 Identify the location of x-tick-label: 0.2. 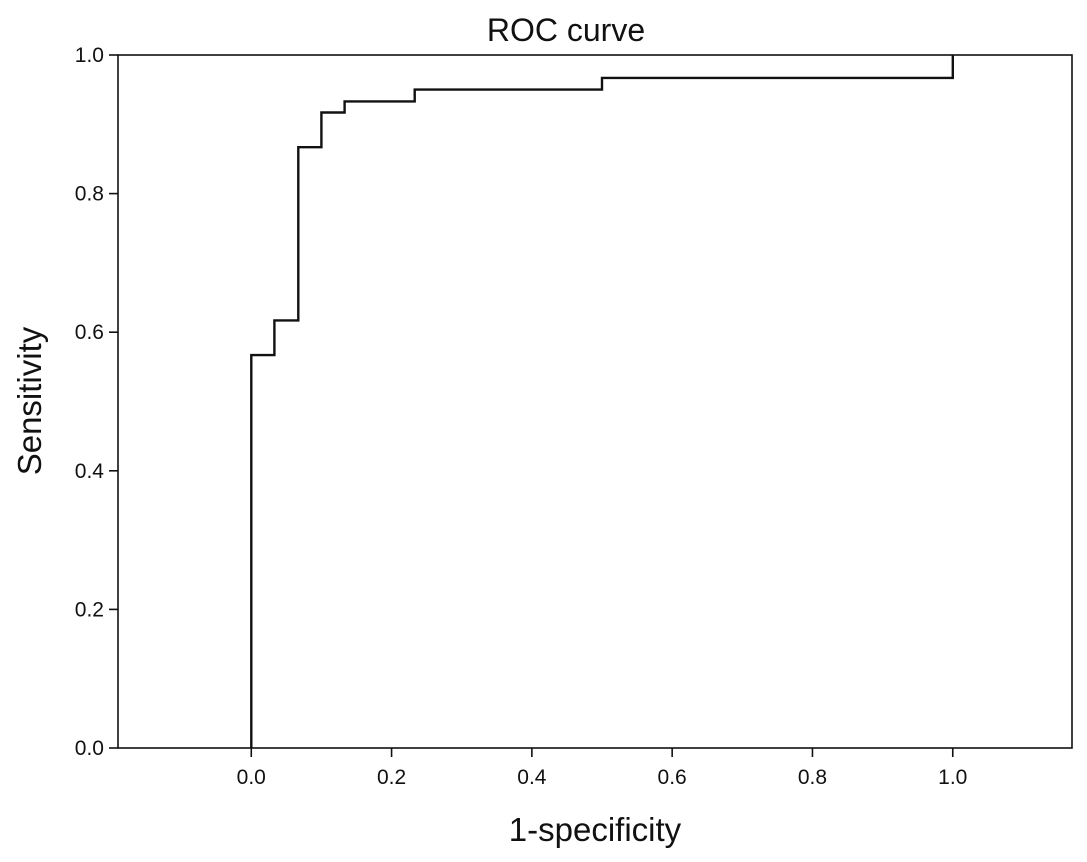
(391, 777).